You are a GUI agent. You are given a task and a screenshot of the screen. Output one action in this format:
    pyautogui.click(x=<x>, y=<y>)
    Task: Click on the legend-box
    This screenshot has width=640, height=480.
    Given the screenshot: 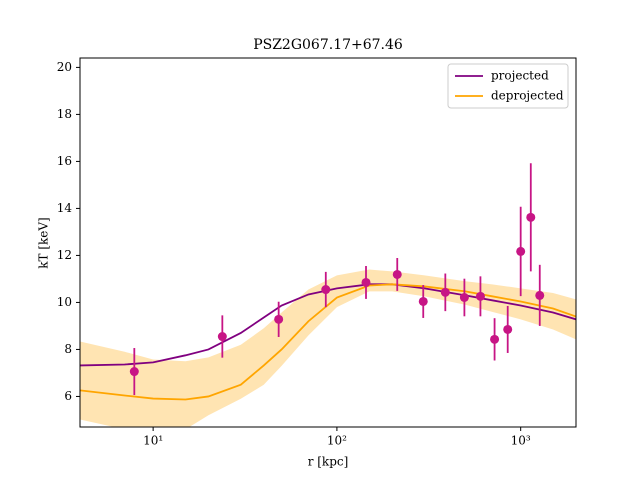 What is the action you would take?
    pyautogui.click(x=508, y=86)
    